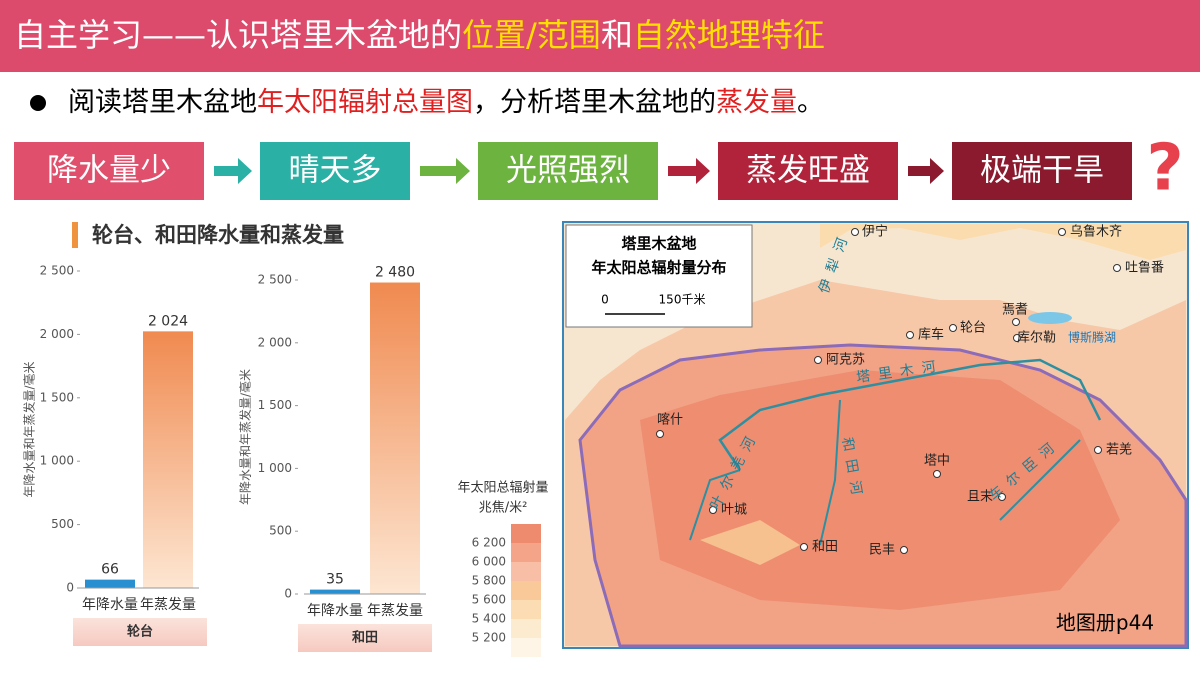 This screenshot has height=675, width=1200. Describe the element at coordinates (605, 300) in the screenshot. I see `scale-label: 0` at that location.